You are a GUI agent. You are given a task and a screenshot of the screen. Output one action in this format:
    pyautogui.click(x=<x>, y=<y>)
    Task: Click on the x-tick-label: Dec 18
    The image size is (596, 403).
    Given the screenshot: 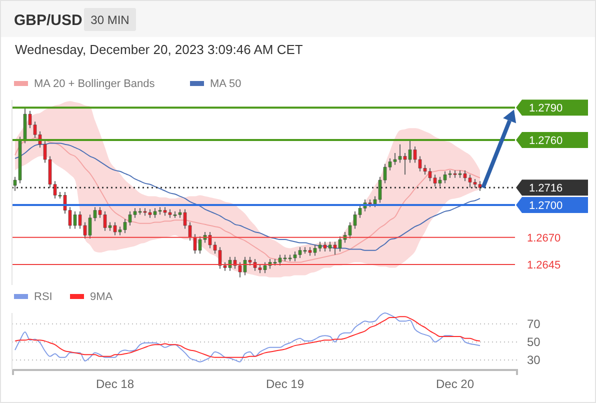 What is the action you would take?
    pyautogui.click(x=115, y=384)
    